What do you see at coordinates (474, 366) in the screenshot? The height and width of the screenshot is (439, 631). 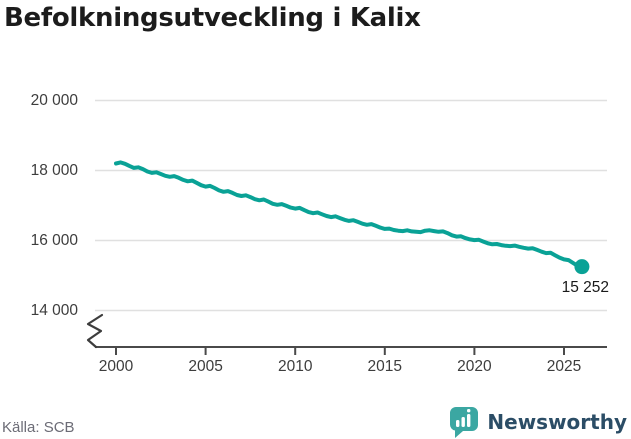 I see `x-axis-tick-label: 2020` at bounding box center [474, 366].